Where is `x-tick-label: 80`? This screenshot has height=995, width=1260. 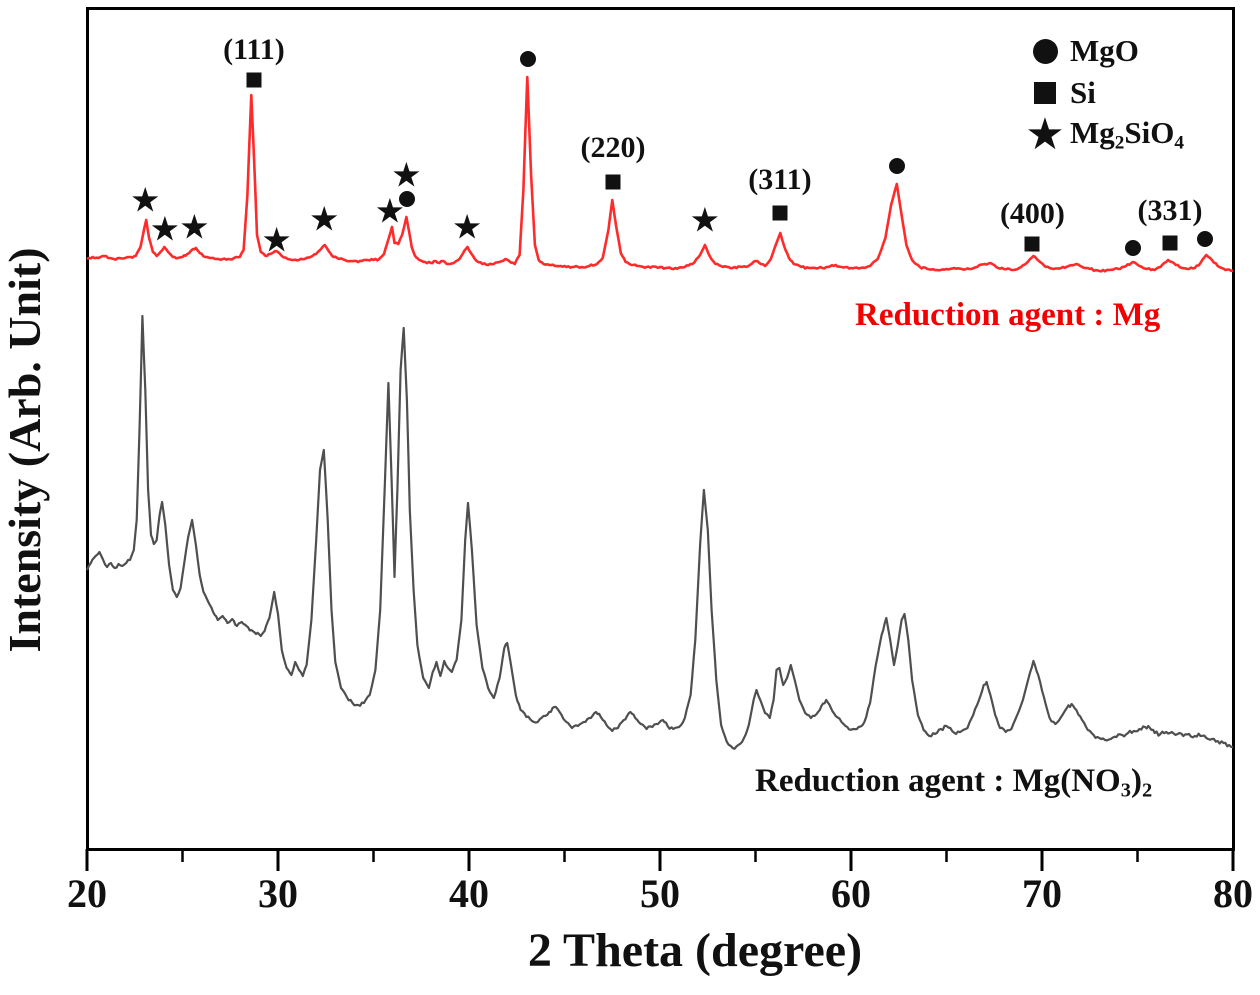
x-tick-label: 80 is located at coordinates (1233, 893).